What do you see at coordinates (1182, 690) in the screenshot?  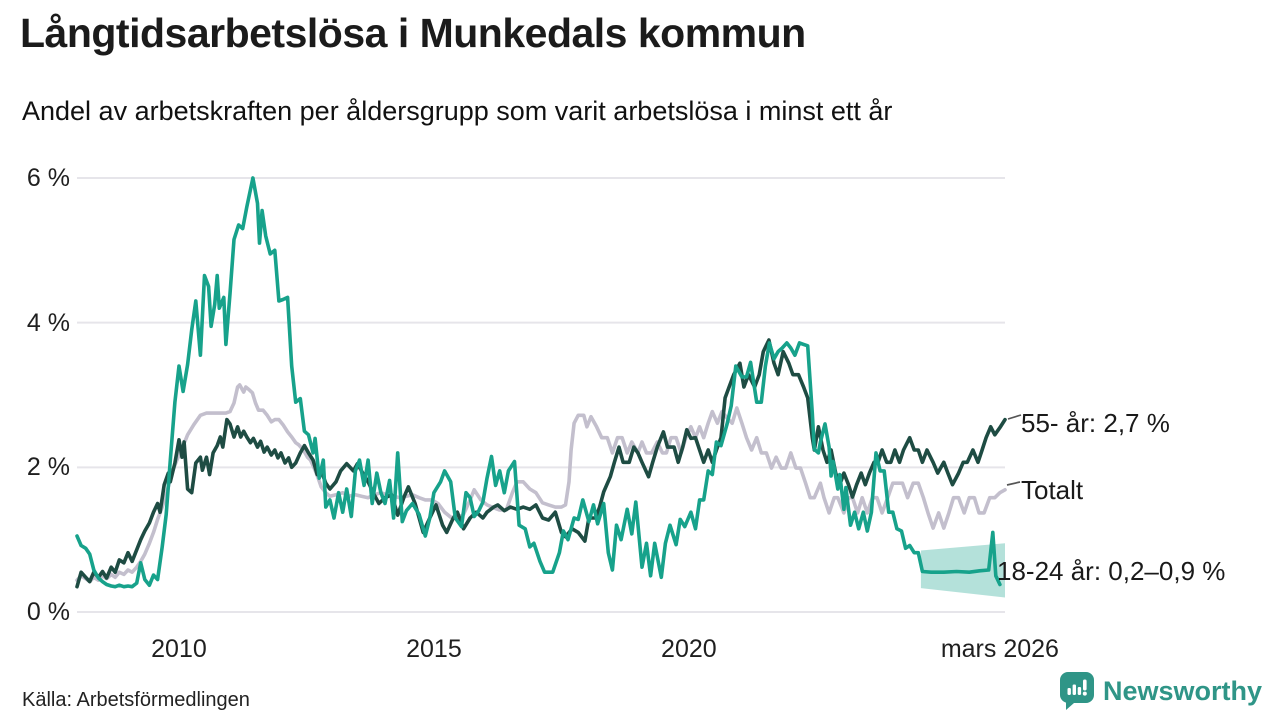 I see `brand-name: Newsworthy` at bounding box center [1182, 690].